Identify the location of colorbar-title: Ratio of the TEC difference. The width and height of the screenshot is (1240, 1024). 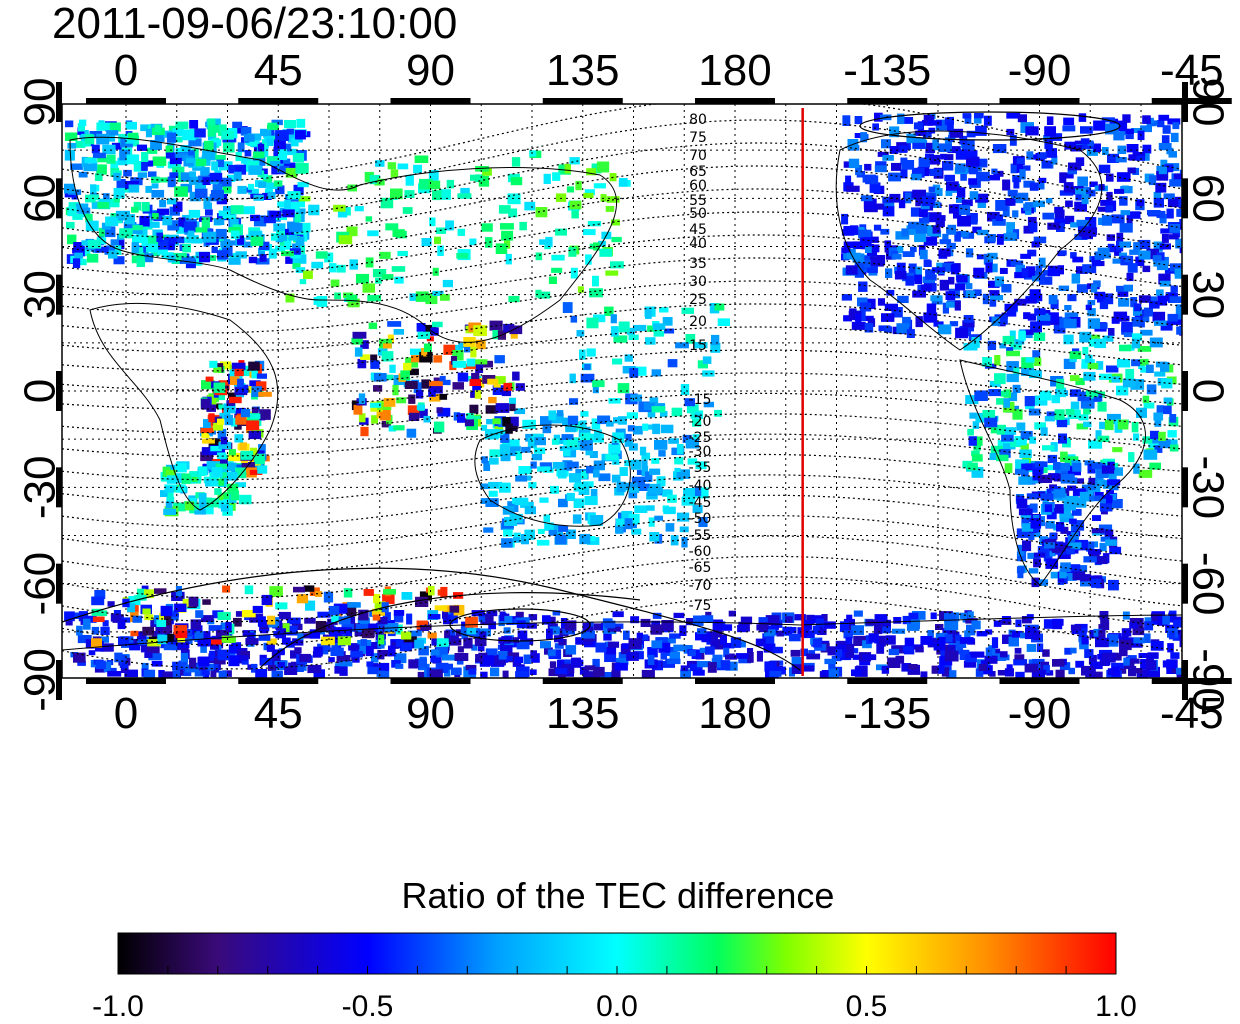
(618, 895).